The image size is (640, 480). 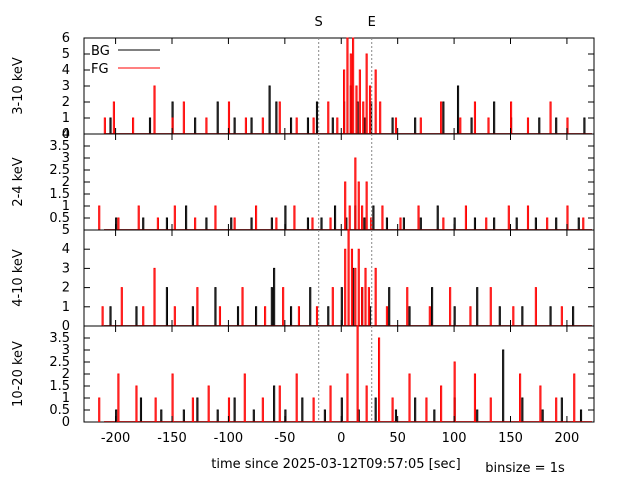 What do you see at coordinates (372, 22) in the screenshot?
I see `marker-label-e: E` at bounding box center [372, 22].